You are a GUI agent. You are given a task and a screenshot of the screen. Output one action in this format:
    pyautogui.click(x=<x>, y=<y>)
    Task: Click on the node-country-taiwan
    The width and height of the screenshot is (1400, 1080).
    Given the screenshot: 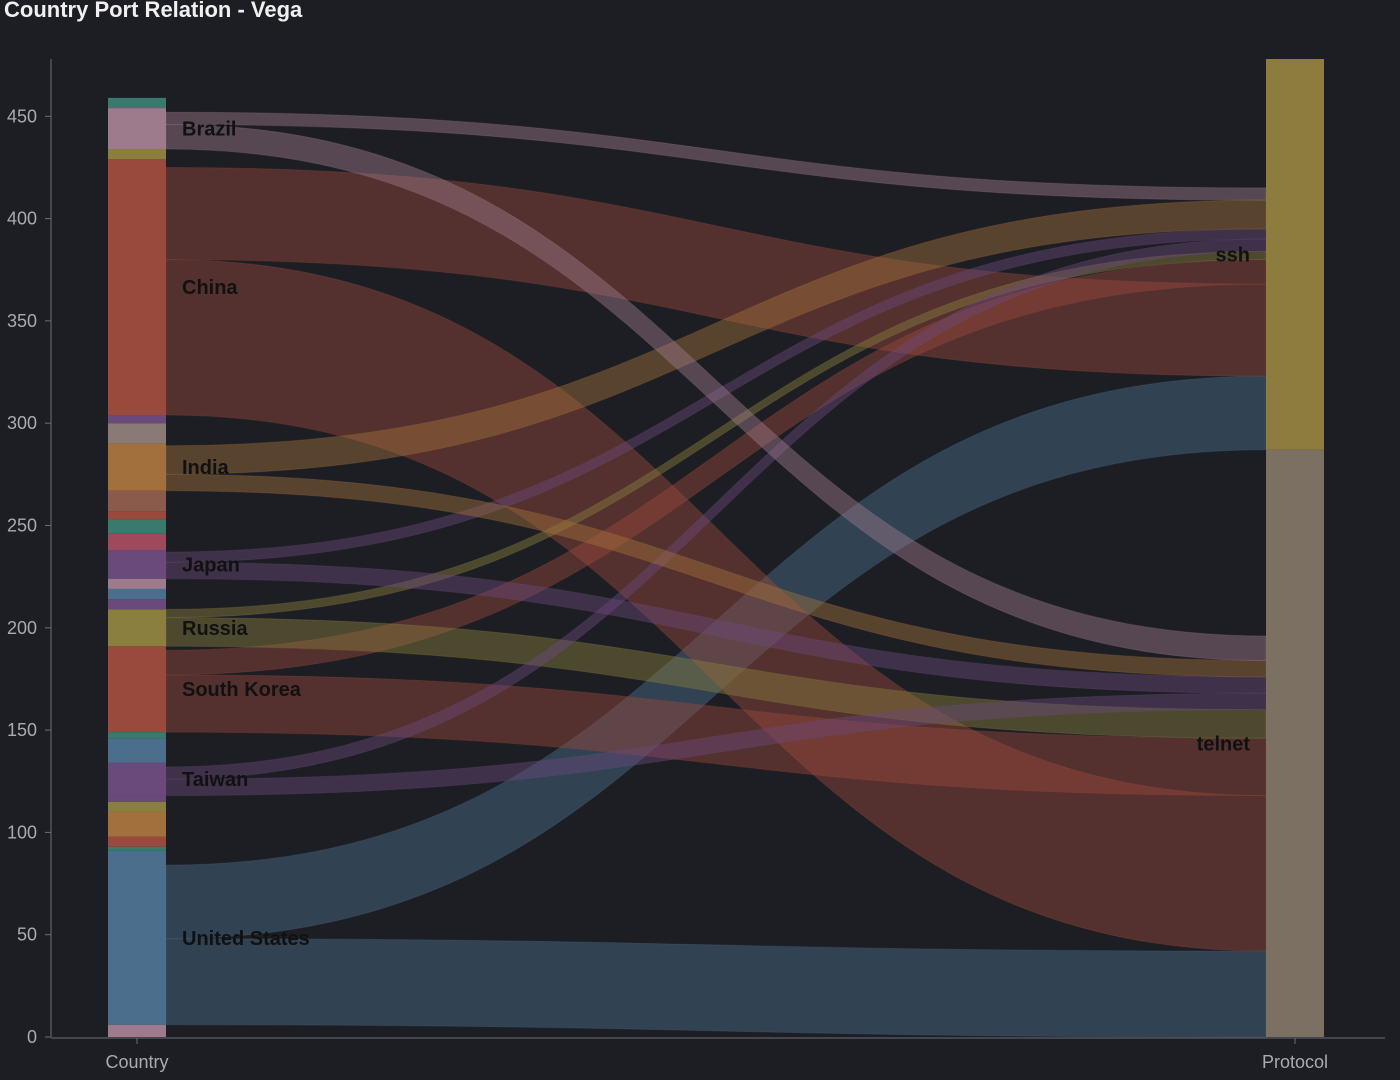 What is the action you would take?
    pyautogui.click(x=137, y=779)
    